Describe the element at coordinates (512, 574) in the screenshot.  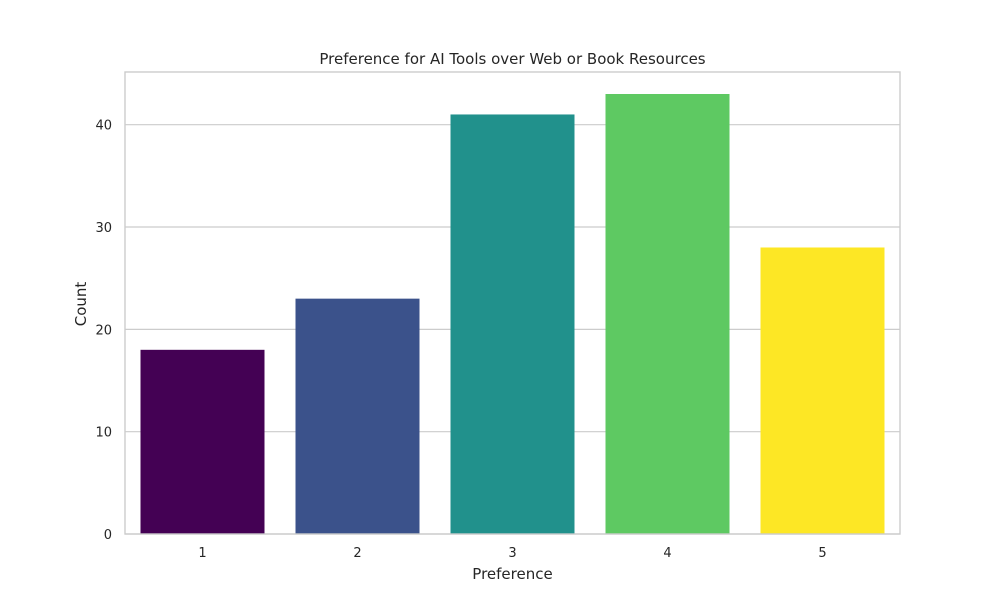
I see `x-axis-label: Preference` at that location.